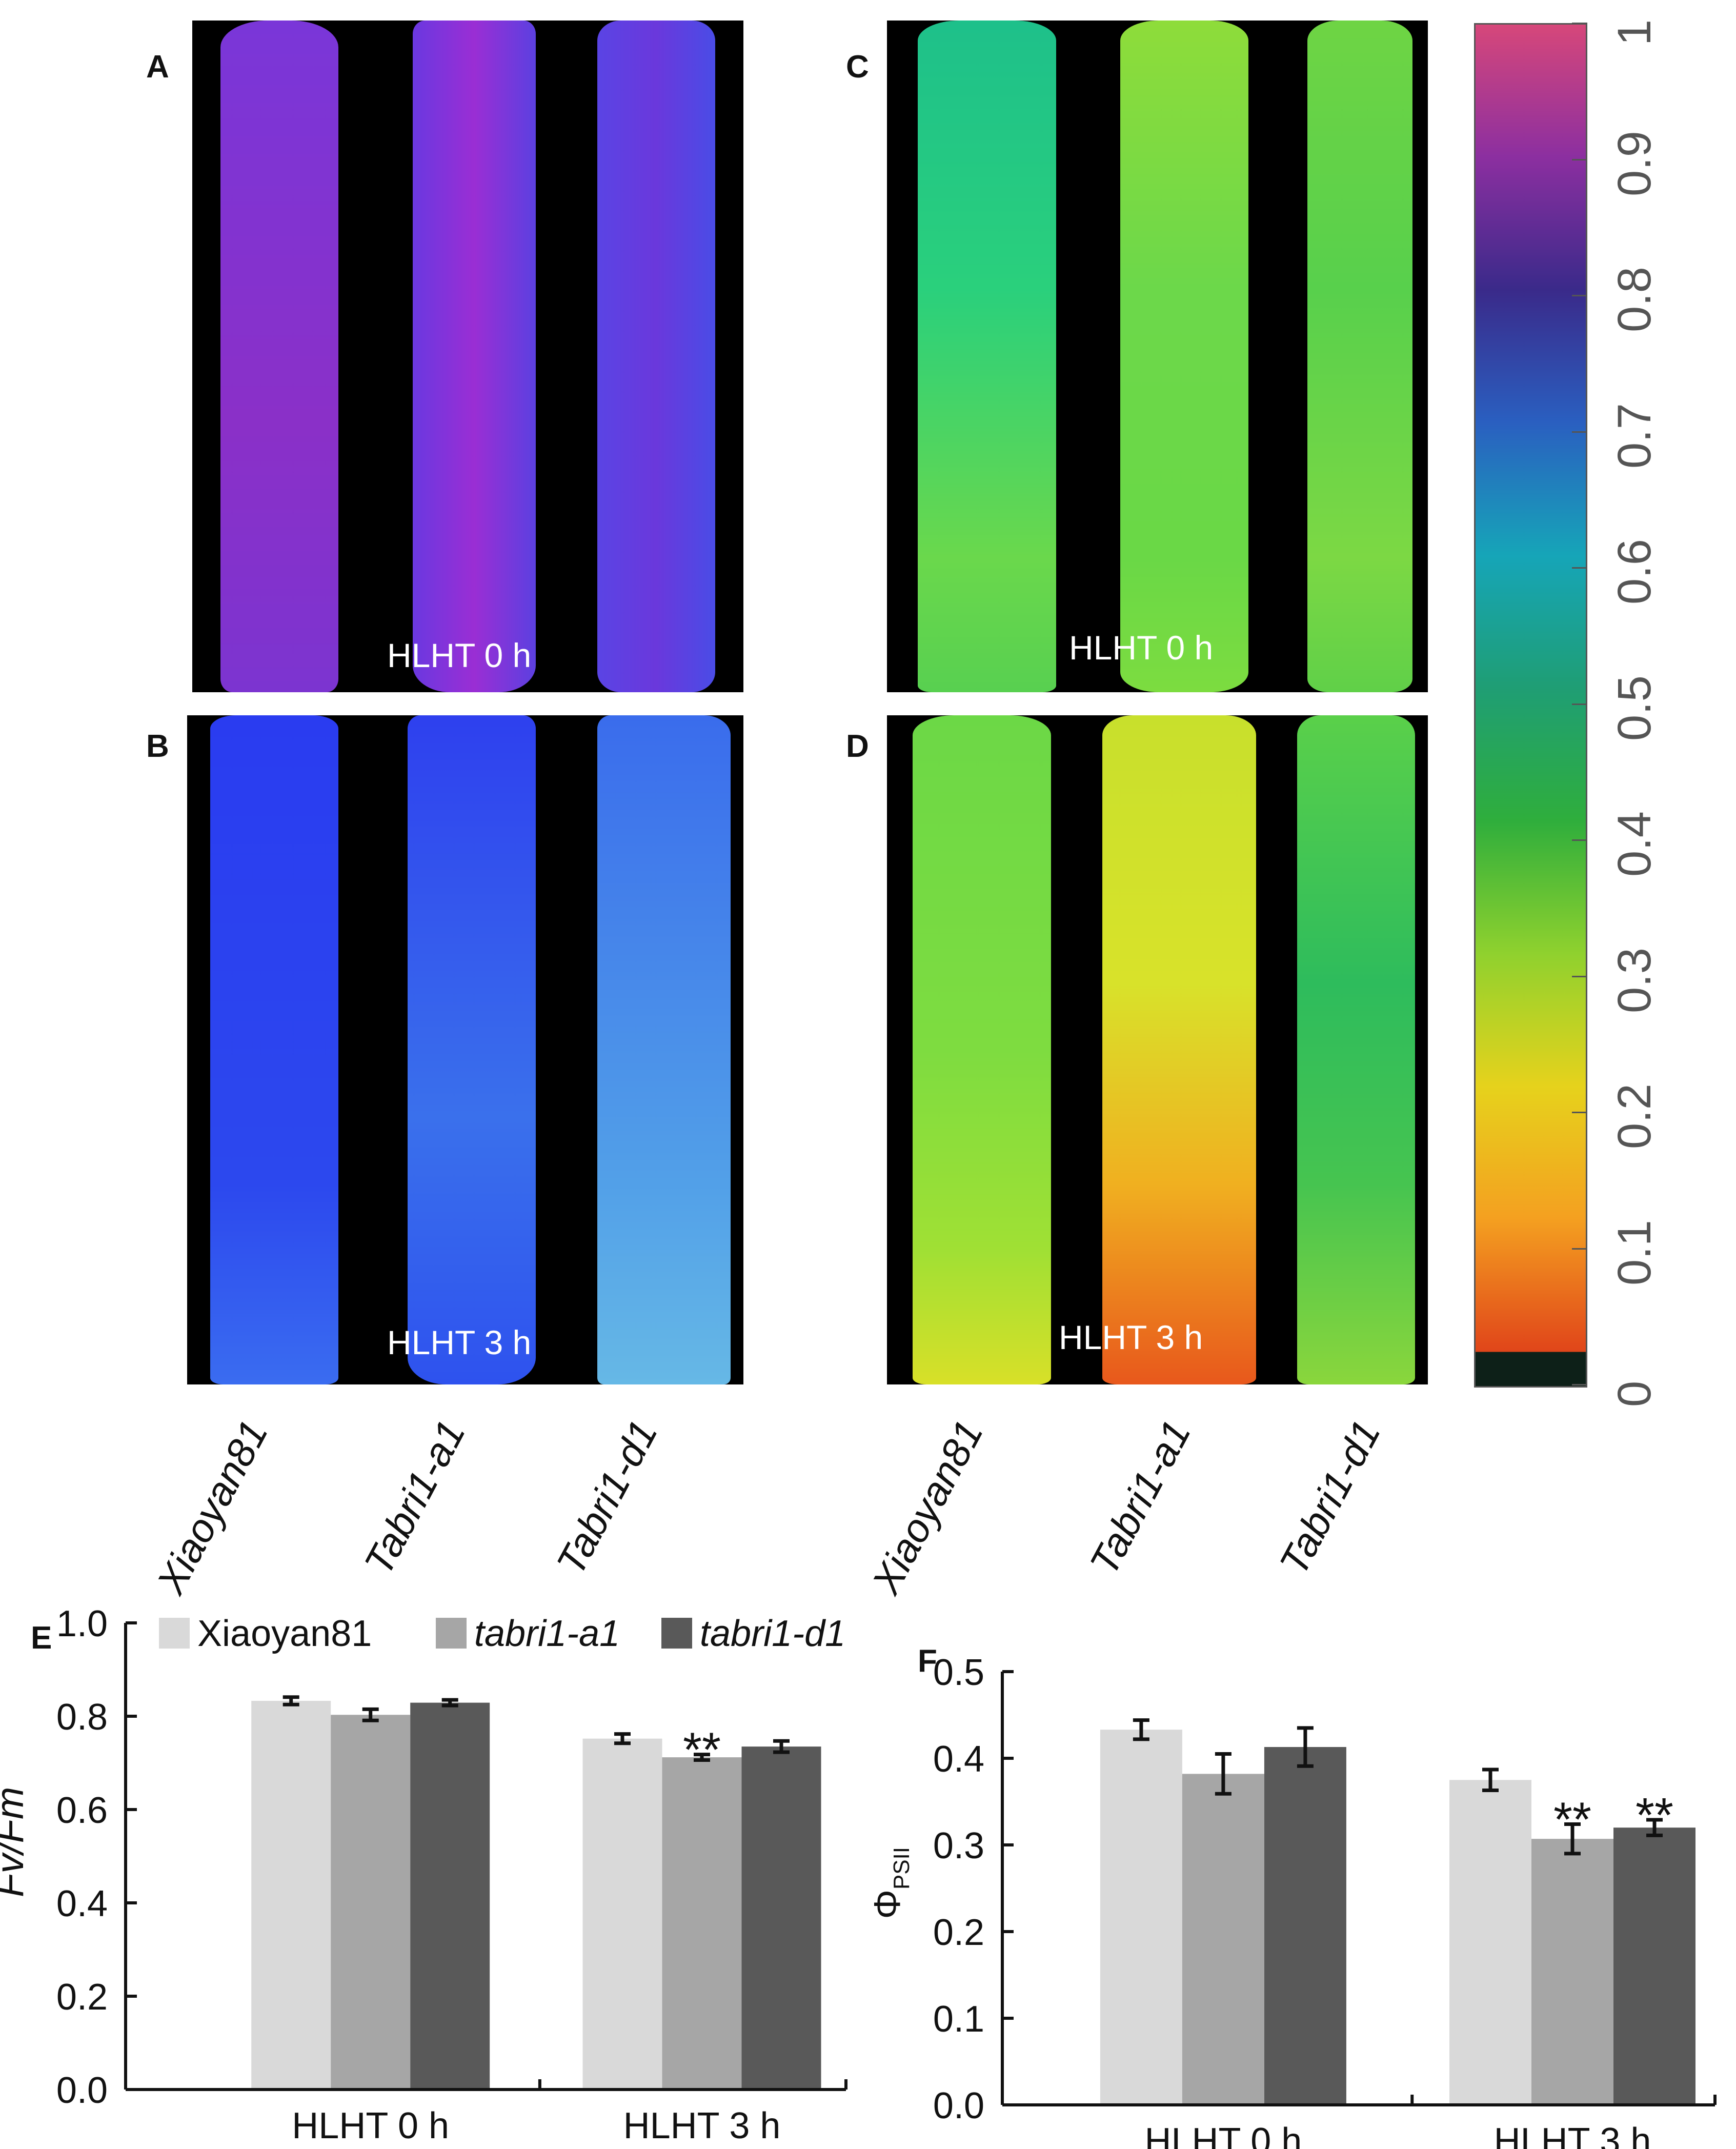  Describe the element at coordinates (959, 1845) in the screenshot. I see `y-tick-label: 0.3` at that location.